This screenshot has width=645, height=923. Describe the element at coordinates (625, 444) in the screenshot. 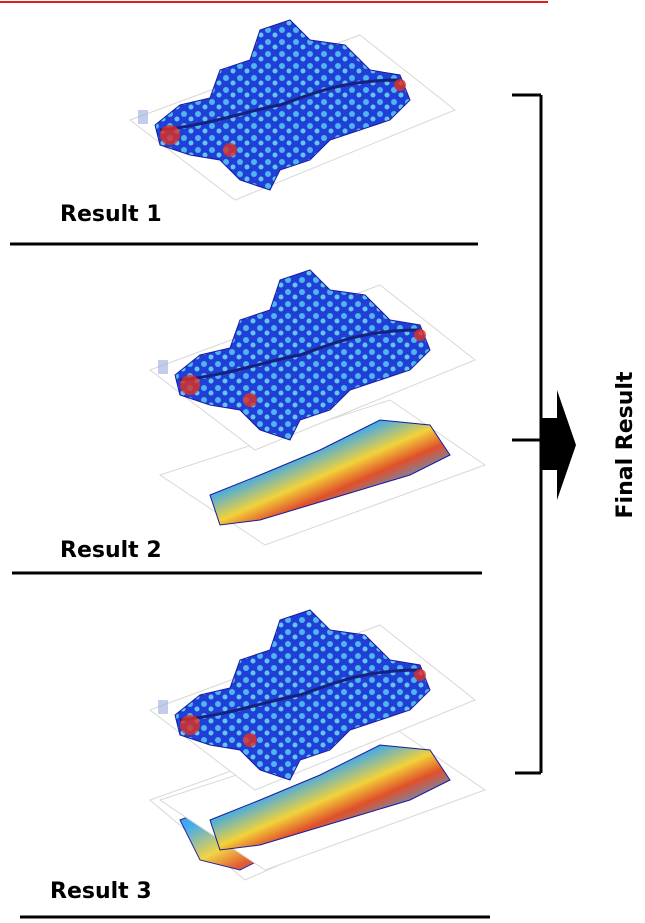

I see `final-label: Final Result` at that location.